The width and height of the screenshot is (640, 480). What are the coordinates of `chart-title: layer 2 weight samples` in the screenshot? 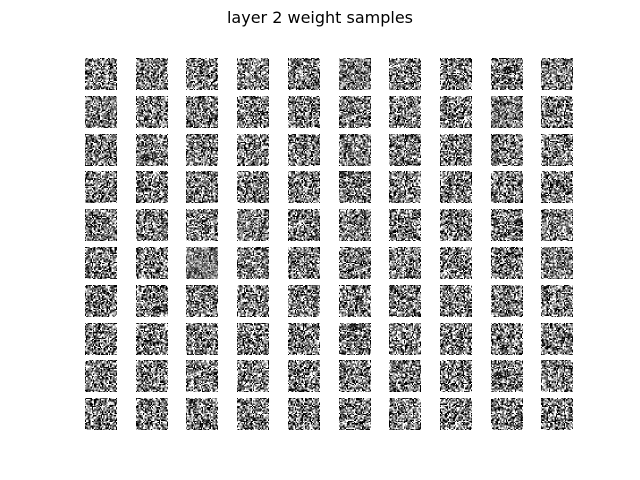 It's located at (320, 17).